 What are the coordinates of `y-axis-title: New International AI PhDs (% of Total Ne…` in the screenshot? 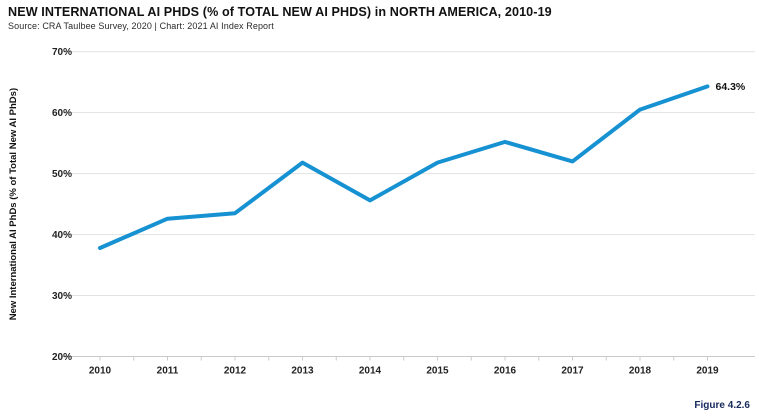 It's located at (13, 204).